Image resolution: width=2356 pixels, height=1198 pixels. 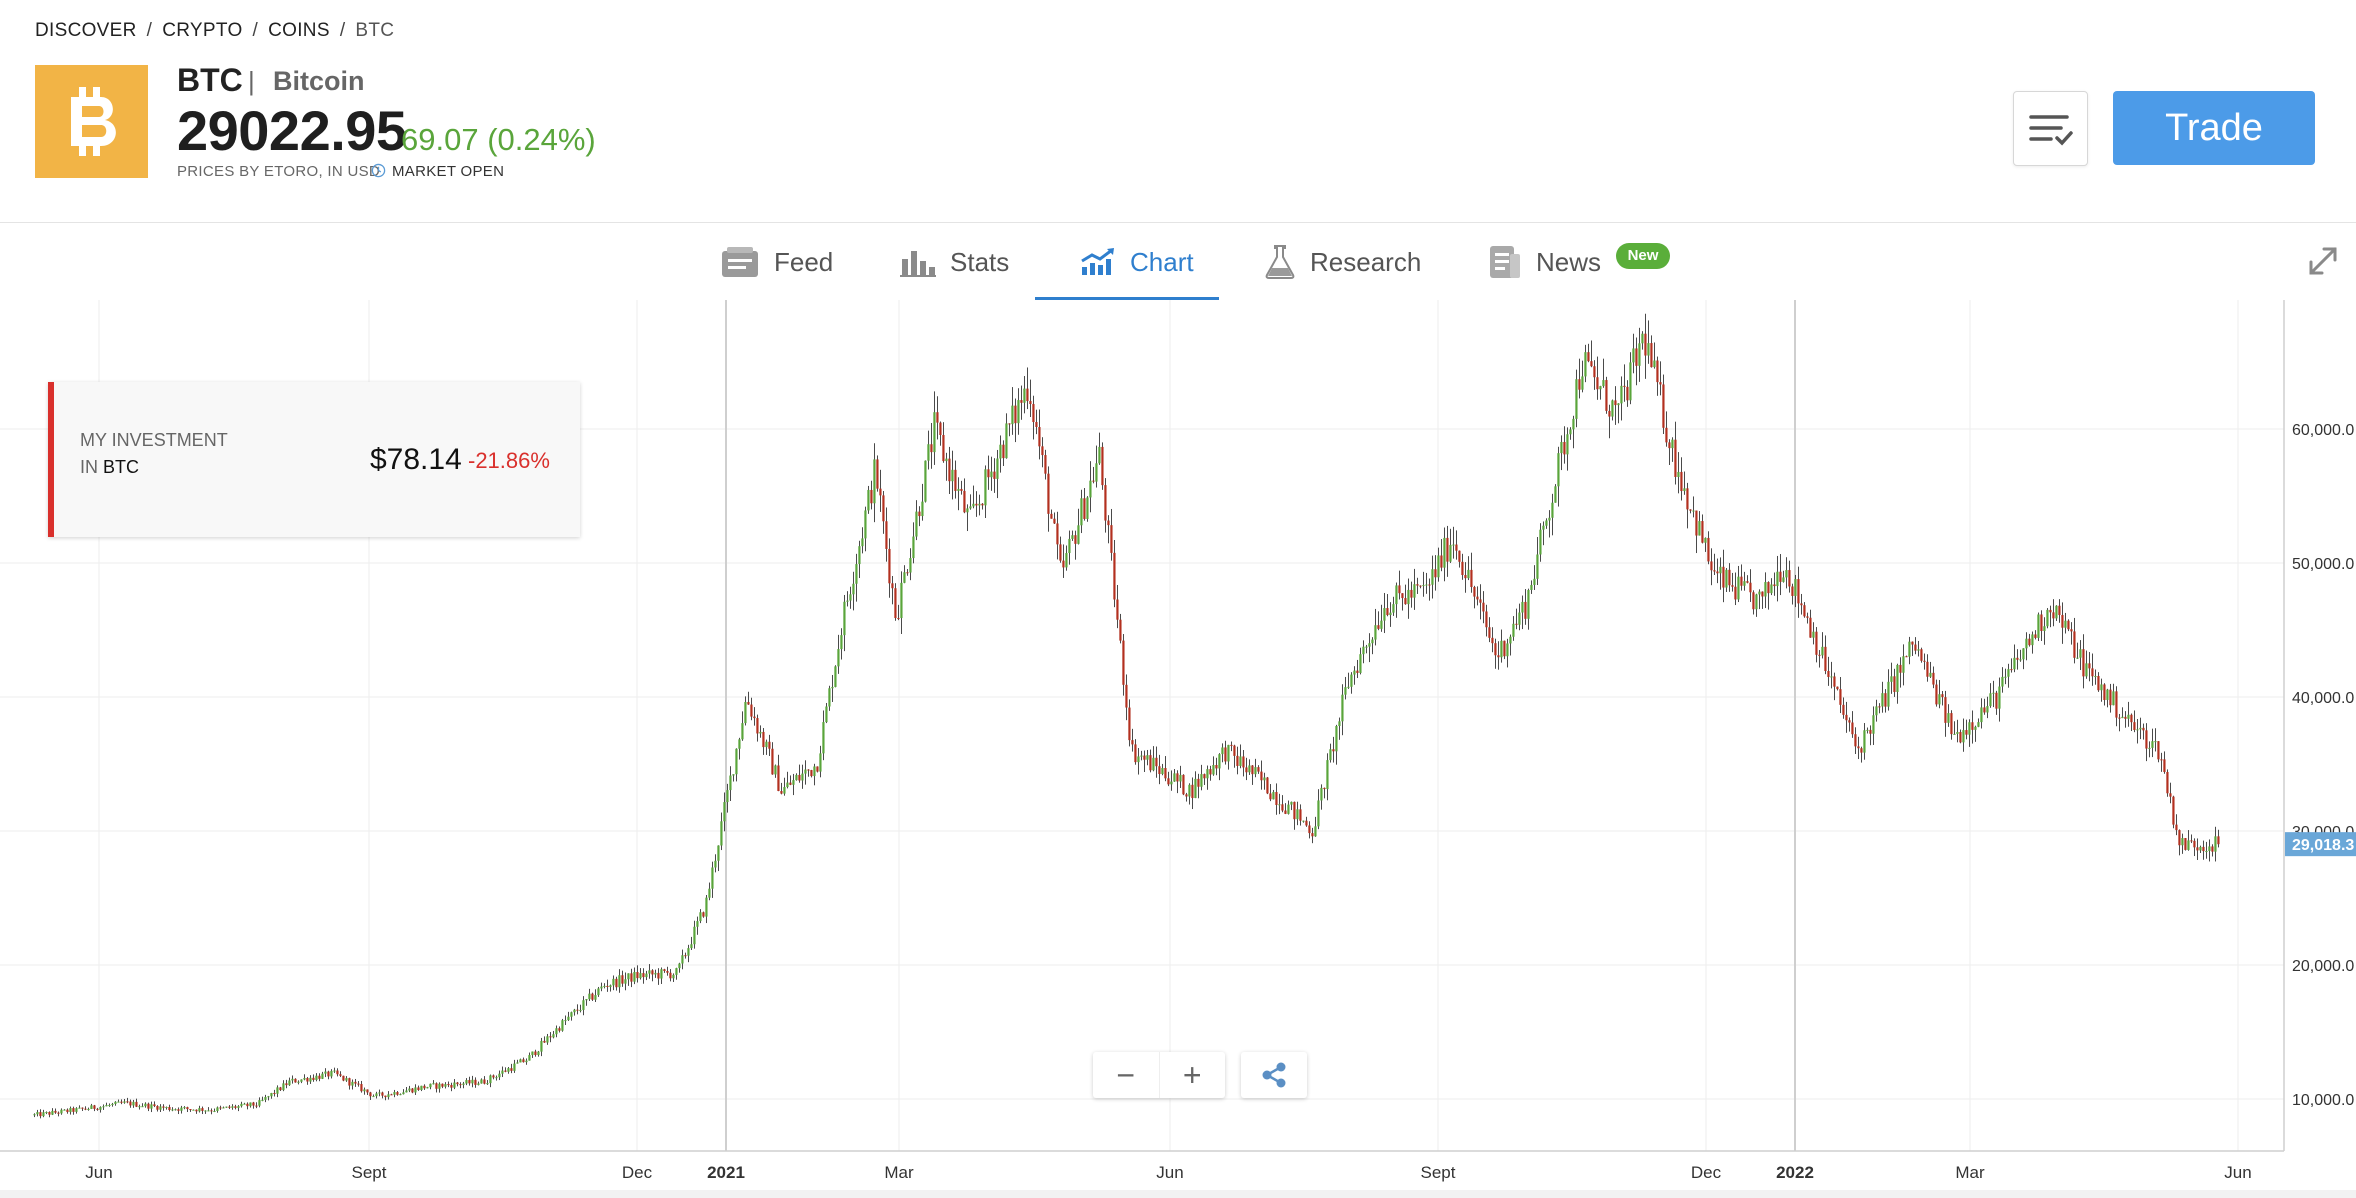 What do you see at coordinates (1137, 262) in the screenshot?
I see `tab-chart: Chart` at bounding box center [1137, 262].